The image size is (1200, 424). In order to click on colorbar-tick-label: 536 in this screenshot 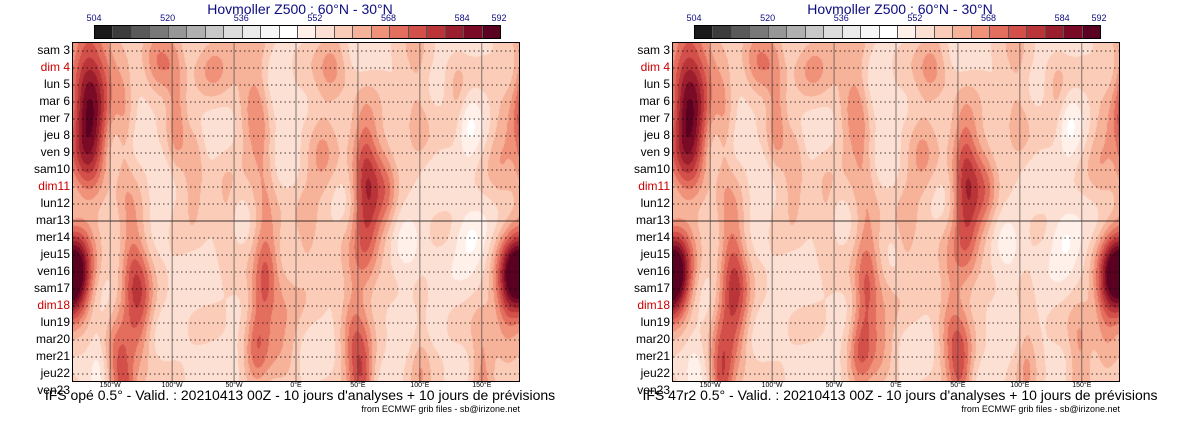, I will do `click(841, 18)`.